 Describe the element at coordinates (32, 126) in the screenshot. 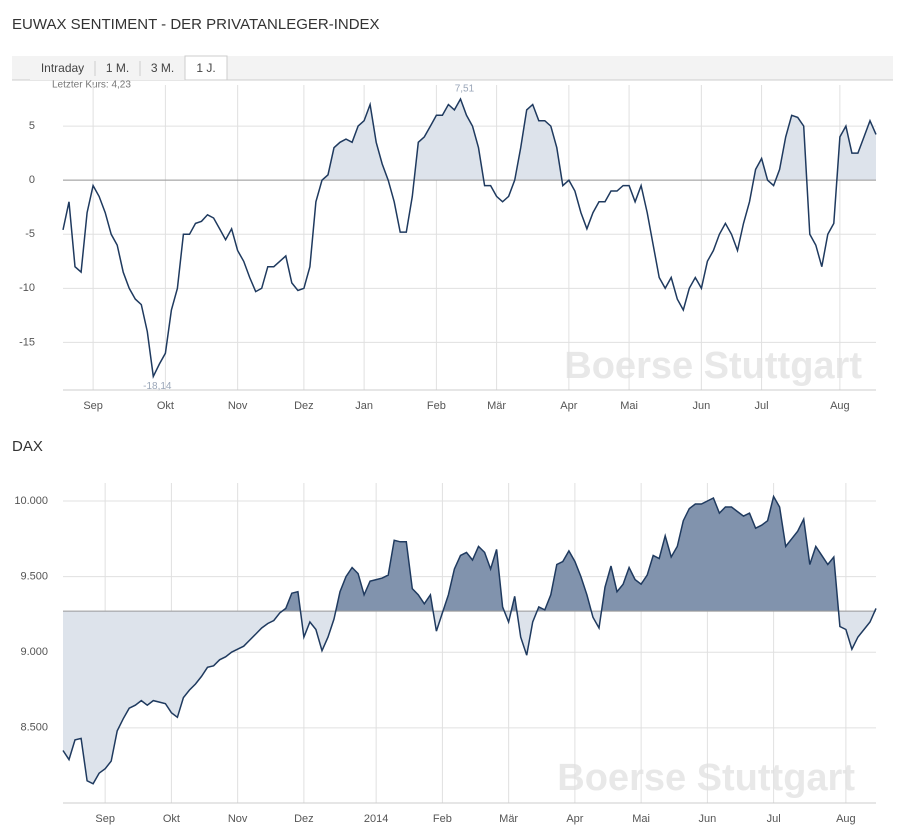

I see `y-tick-label: 5` at that location.